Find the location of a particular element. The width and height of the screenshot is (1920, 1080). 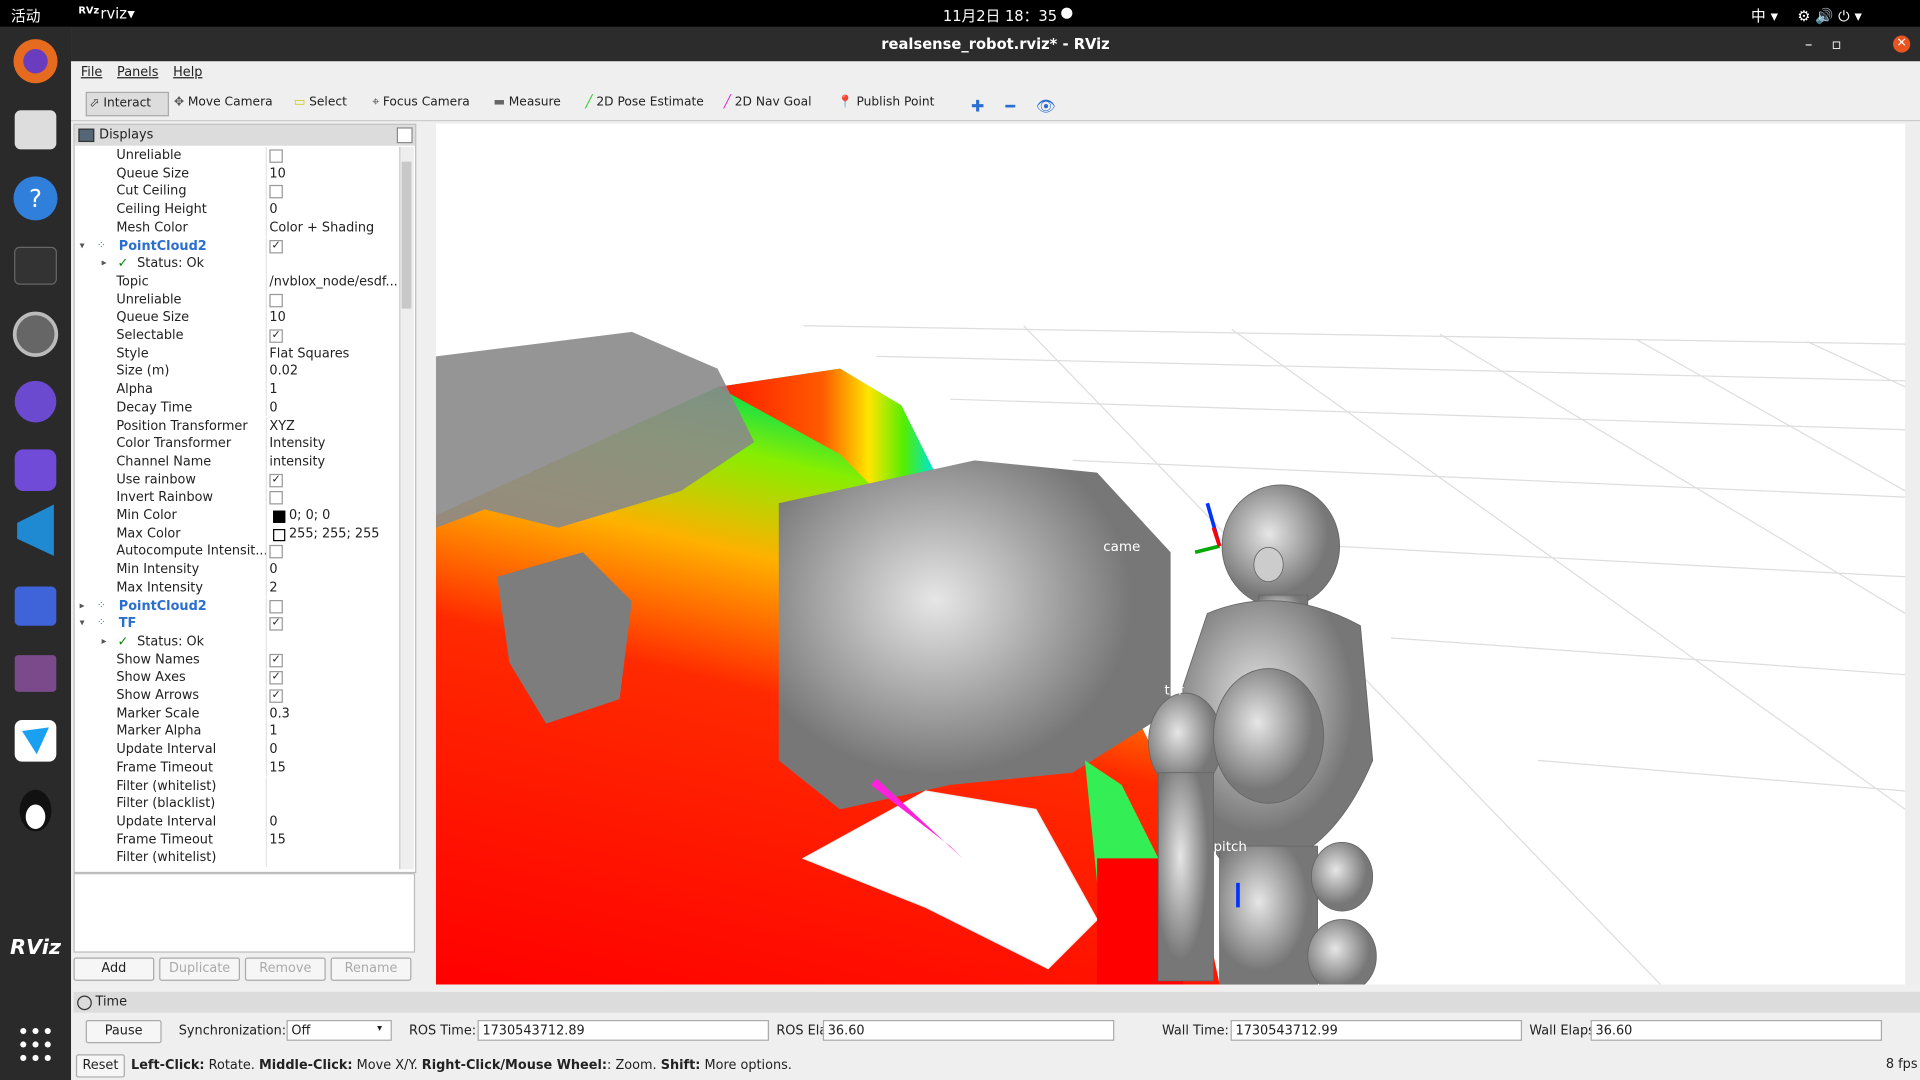

pause-button: Pause is located at coordinates (123, 1032).